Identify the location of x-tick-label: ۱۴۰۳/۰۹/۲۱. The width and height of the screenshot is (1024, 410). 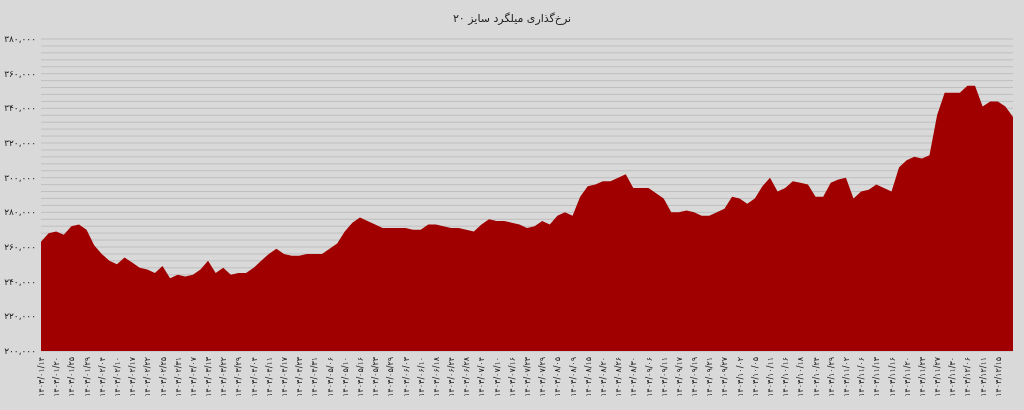
(710, 377).